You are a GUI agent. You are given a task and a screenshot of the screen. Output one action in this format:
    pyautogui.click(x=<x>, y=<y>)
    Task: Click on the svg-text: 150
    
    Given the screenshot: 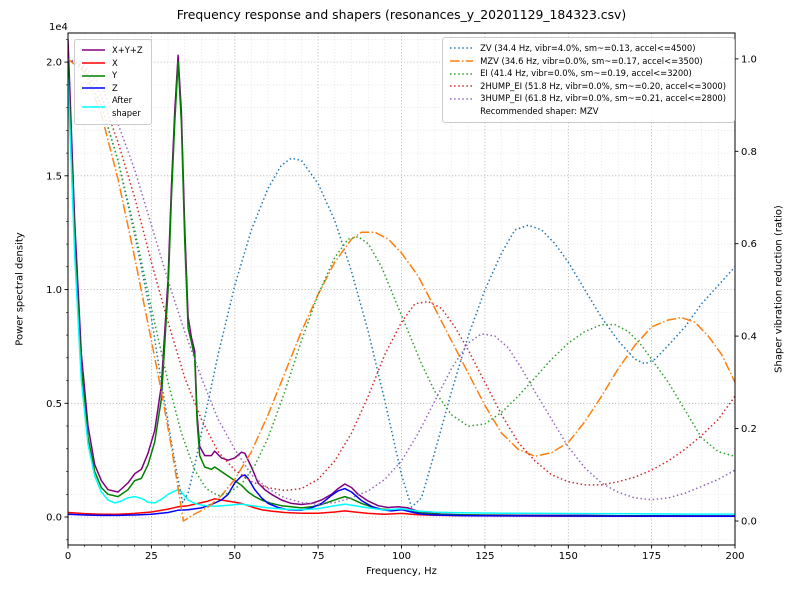 What is the action you would take?
    pyautogui.click(x=568, y=556)
    